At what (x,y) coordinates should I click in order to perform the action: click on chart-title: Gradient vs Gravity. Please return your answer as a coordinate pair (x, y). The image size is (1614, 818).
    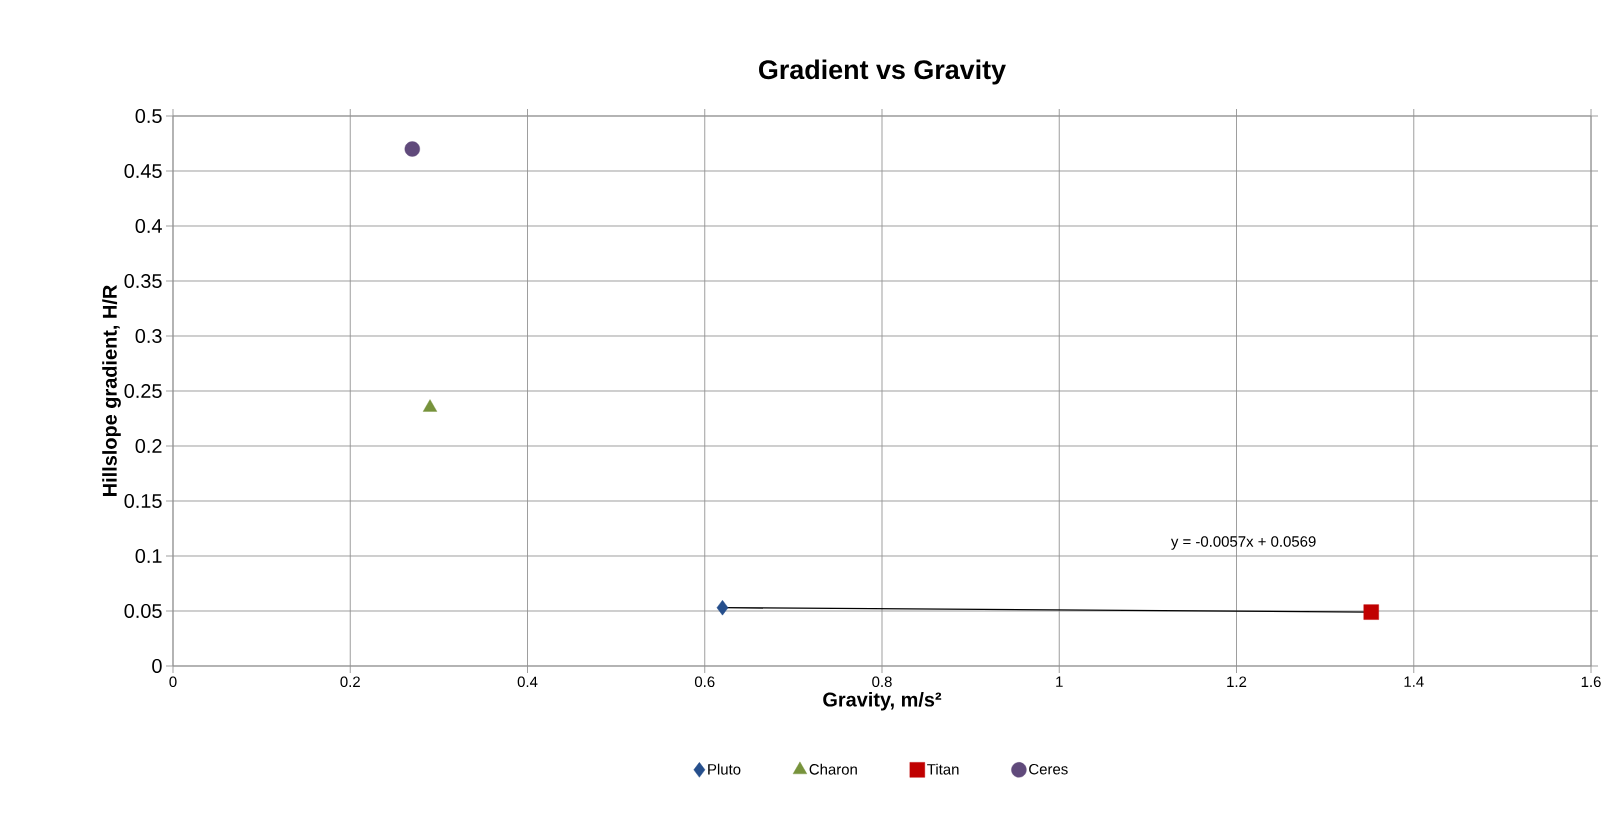
    Looking at the image, I should click on (882, 72).